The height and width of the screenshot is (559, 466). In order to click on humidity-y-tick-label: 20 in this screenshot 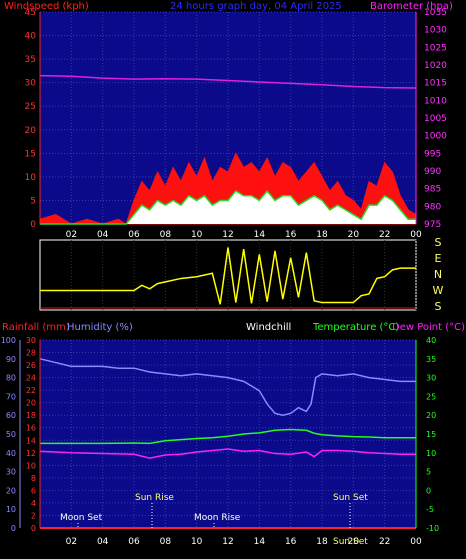, I will do `click(11, 490)`.